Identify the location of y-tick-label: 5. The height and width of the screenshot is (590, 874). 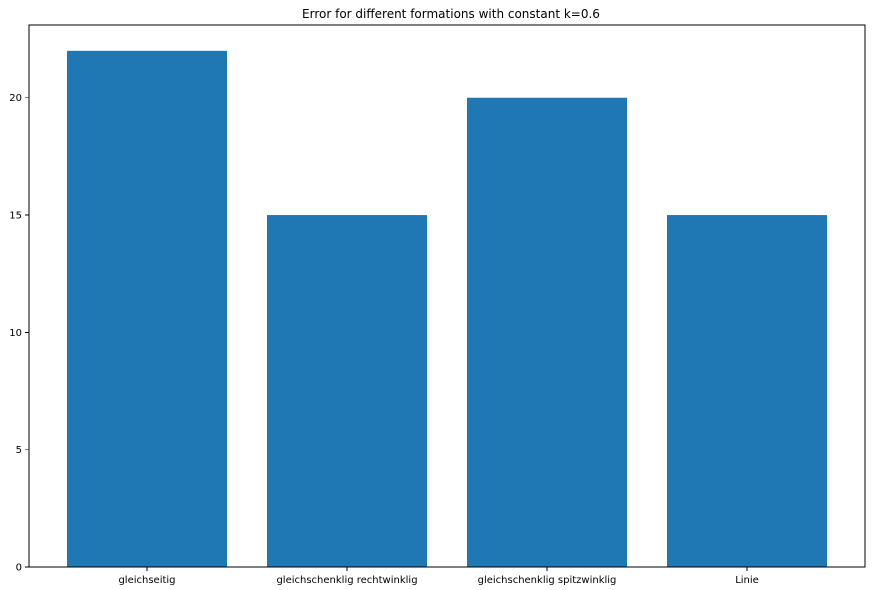
(19, 450).